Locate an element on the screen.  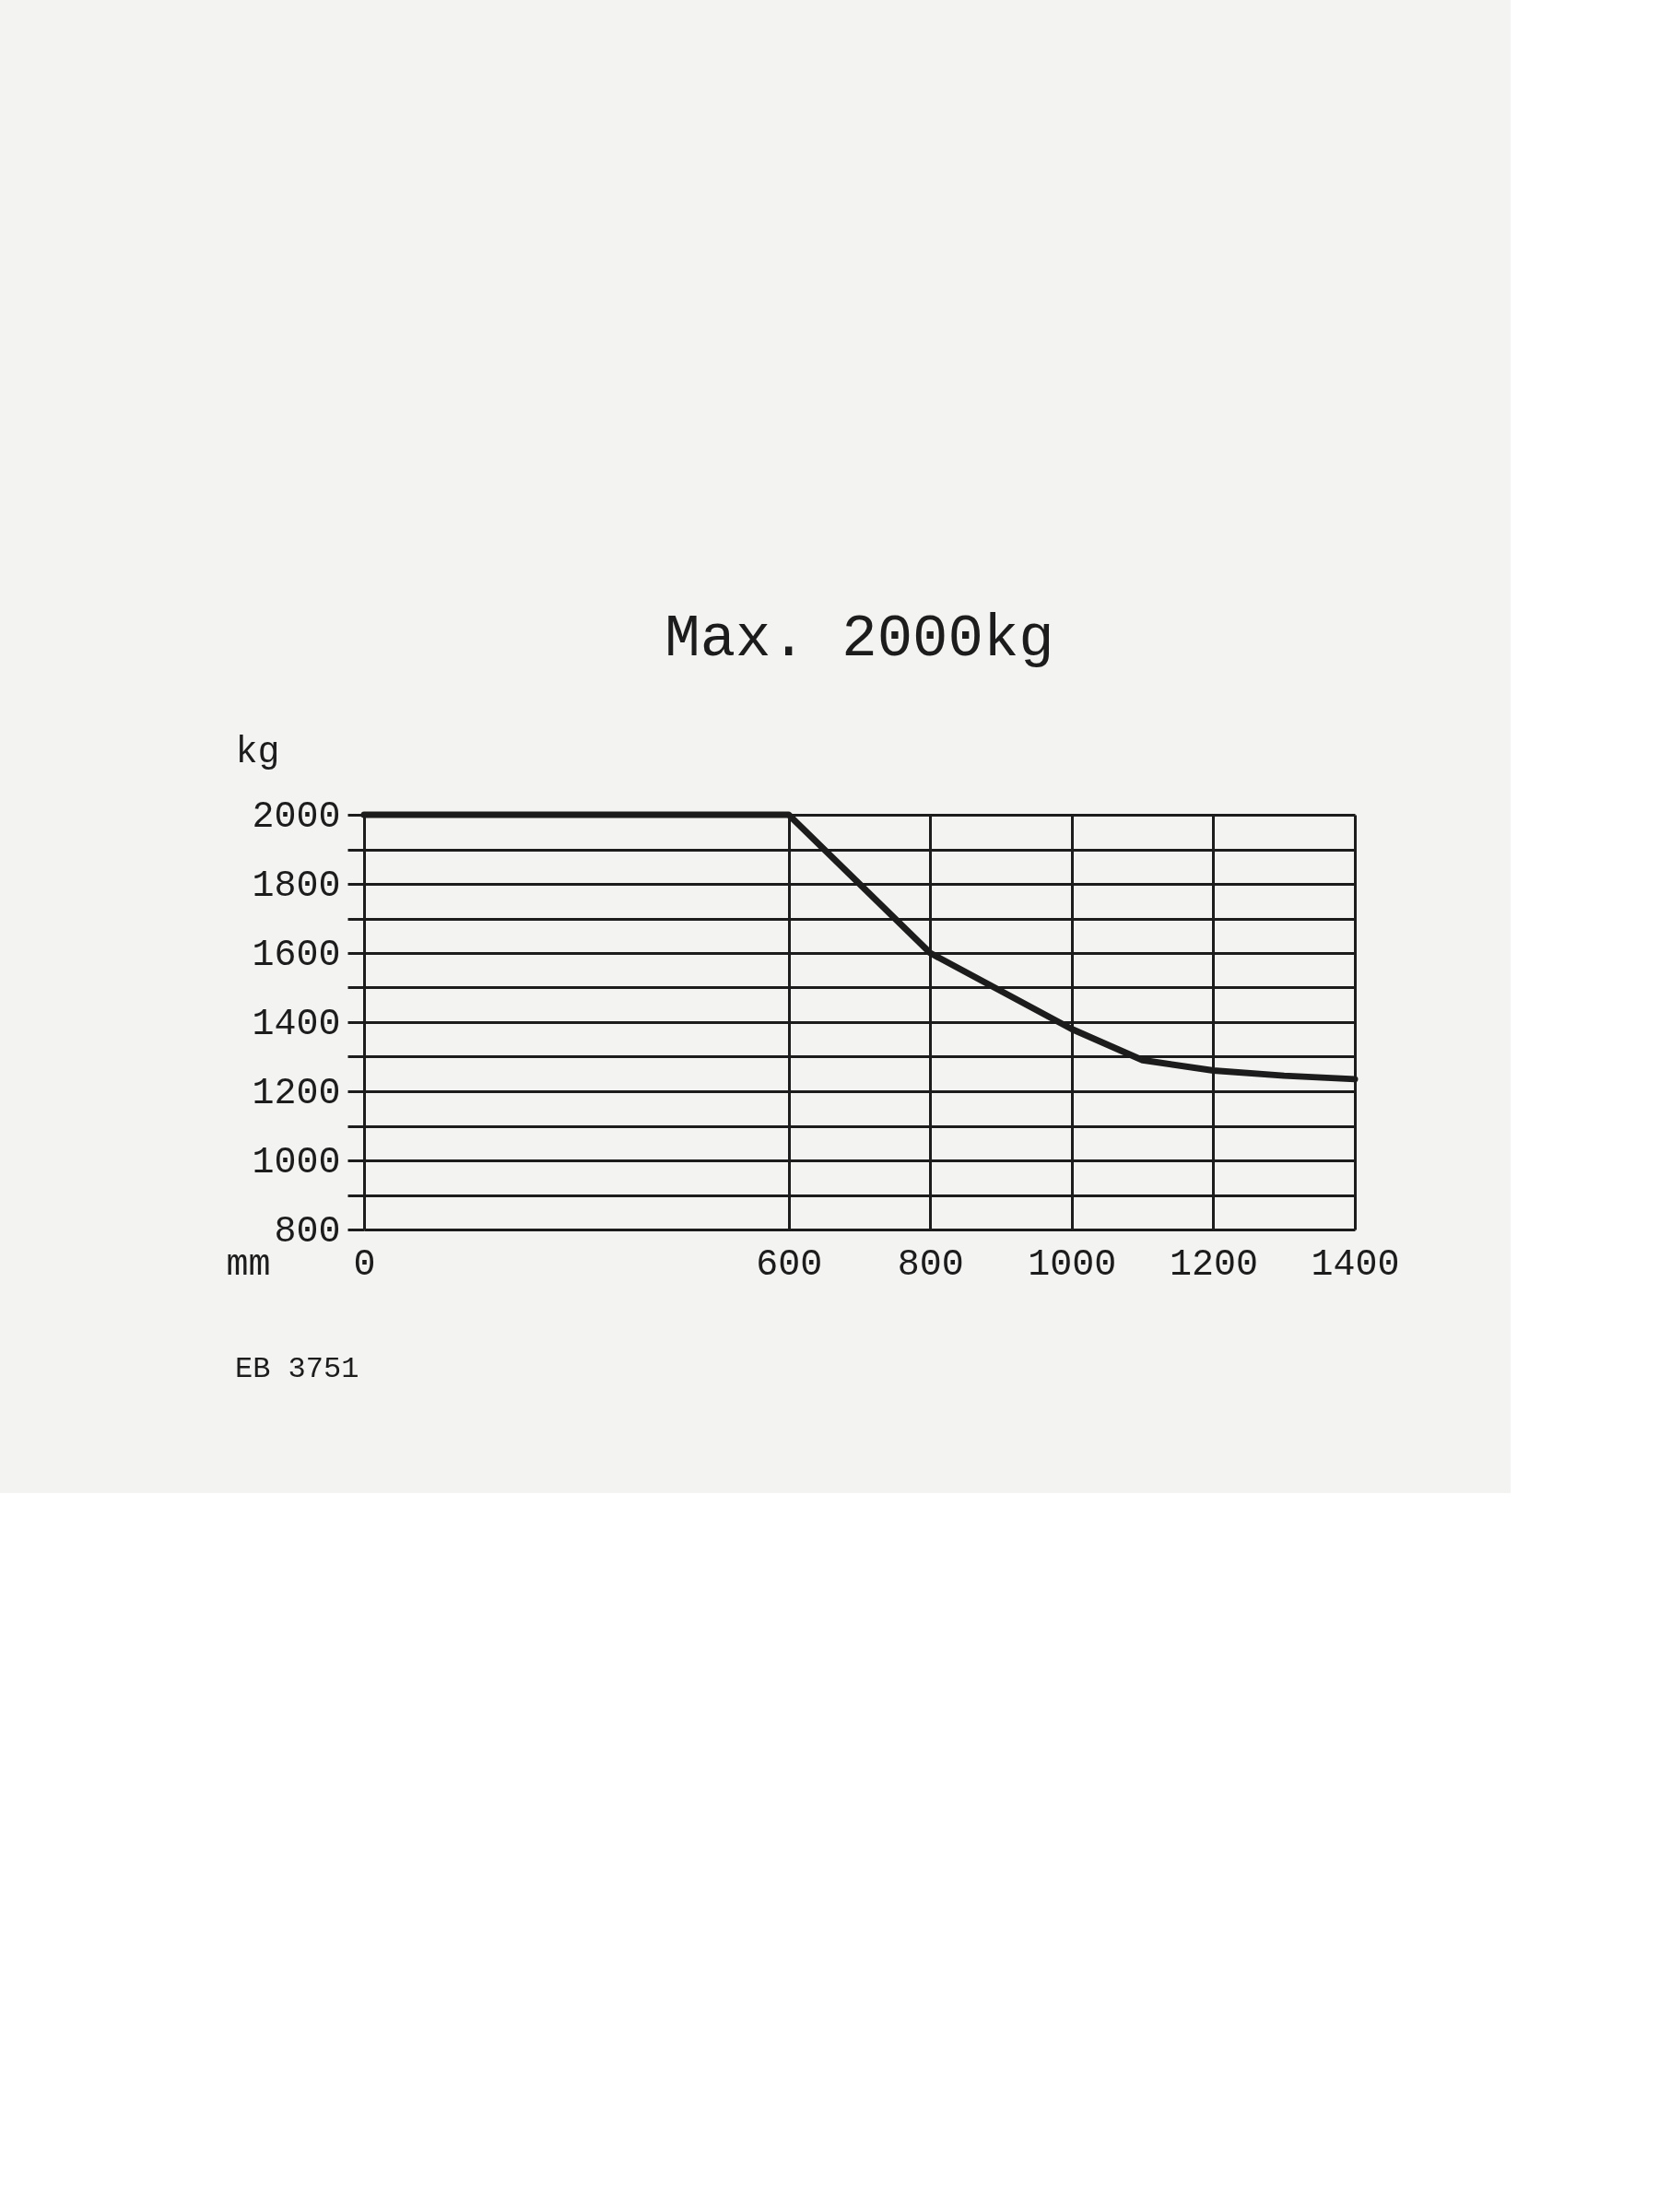
y-tick-label: 1600 is located at coordinates (296, 955).